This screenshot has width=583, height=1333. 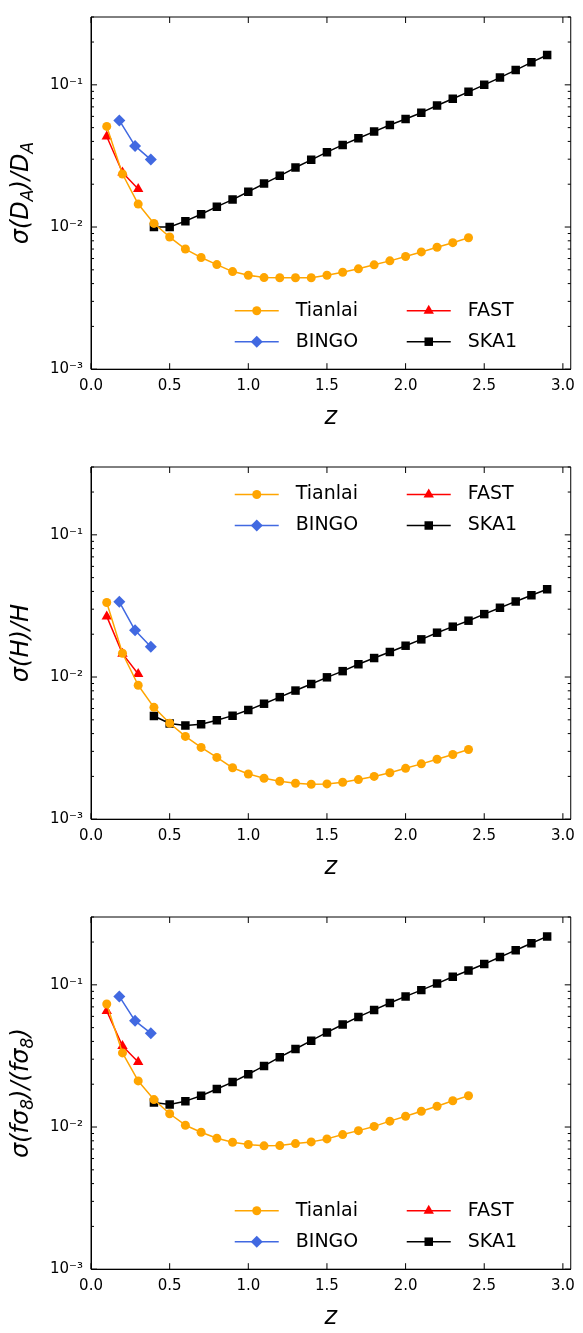 What do you see at coordinates (22, 193) in the screenshot?
I see `y-axis-title: σ(DA)/DA` at bounding box center [22, 193].